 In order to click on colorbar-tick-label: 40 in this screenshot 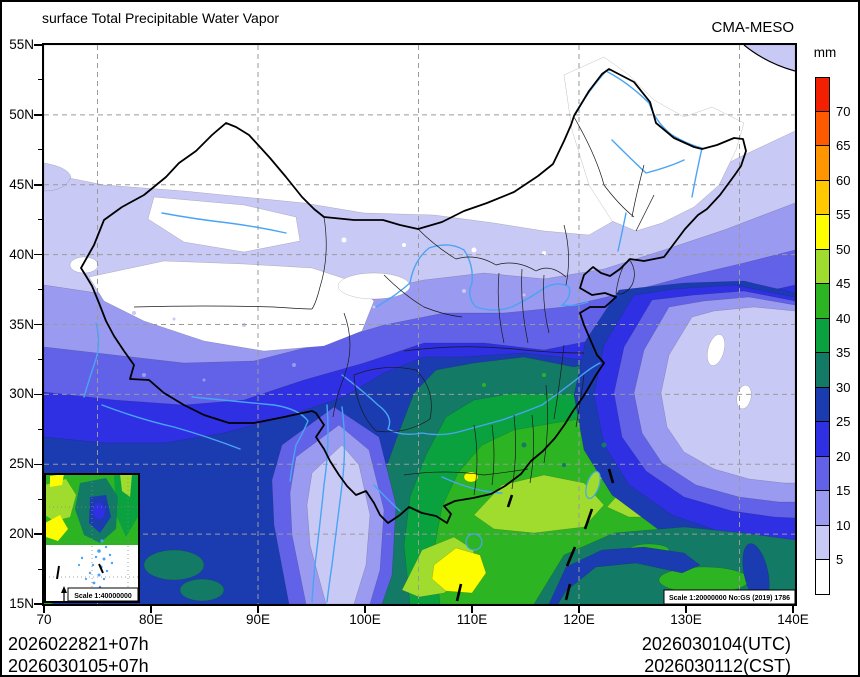, I will do `click(843, 318)`.